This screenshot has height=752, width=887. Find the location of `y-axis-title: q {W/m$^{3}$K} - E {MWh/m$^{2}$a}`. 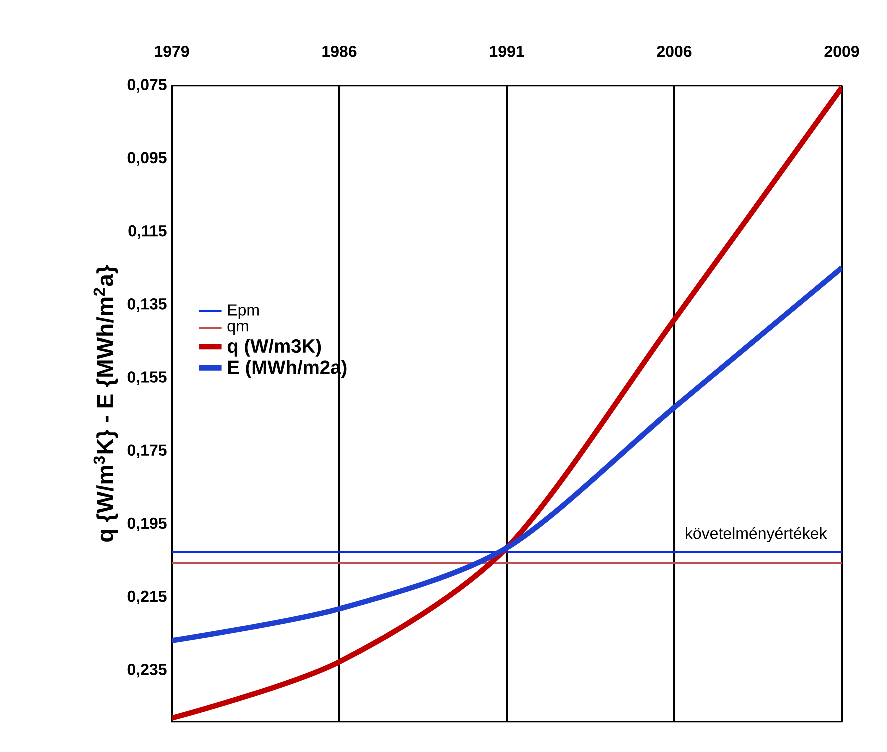

y-axis-title: q {W/m$^{3}$K} - E {MWh/m$^{2}$a} is located at coordinates (106, 404).